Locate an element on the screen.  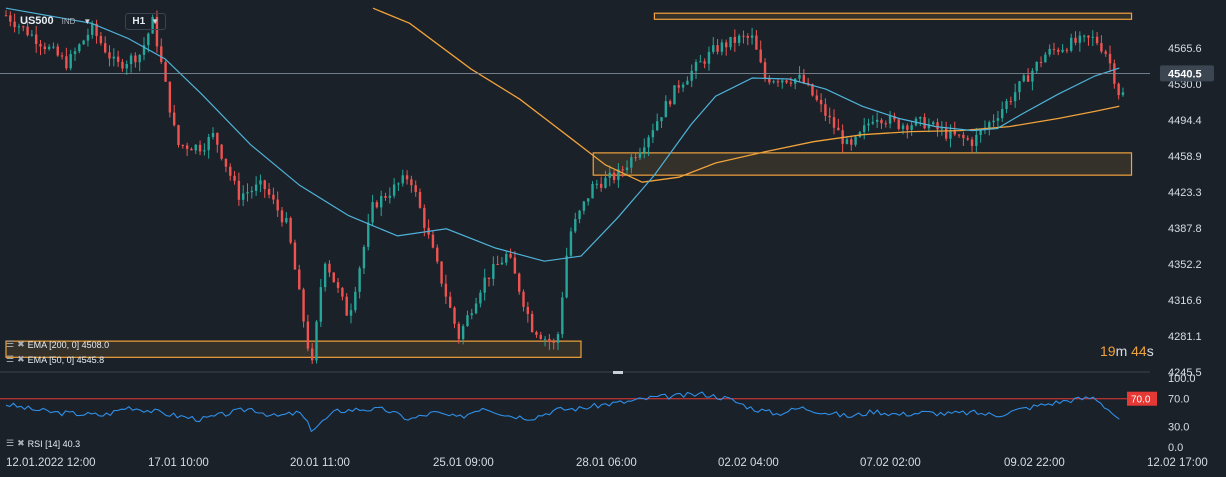
rsi-tick-label: 100.0 is located at coordinates (1182, 379).